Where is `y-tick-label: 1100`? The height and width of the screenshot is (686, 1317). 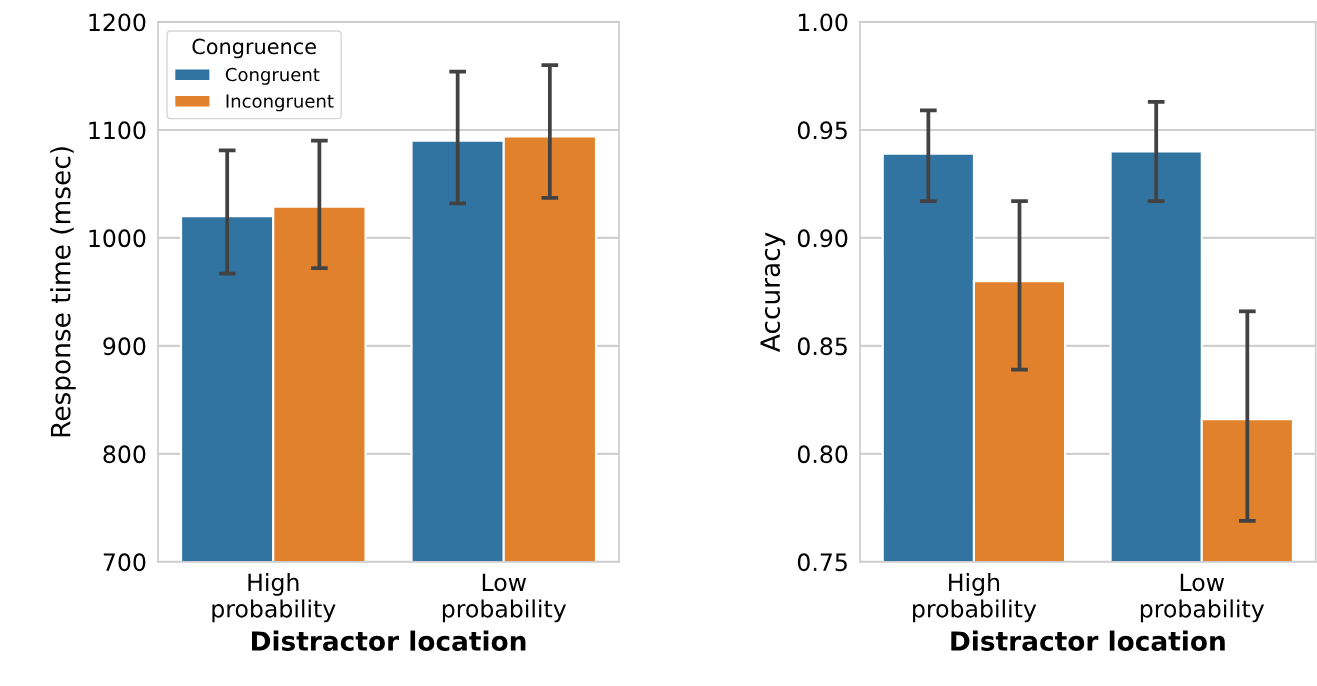 y-tick-label: 1100 is located at coordinates (117, 130).